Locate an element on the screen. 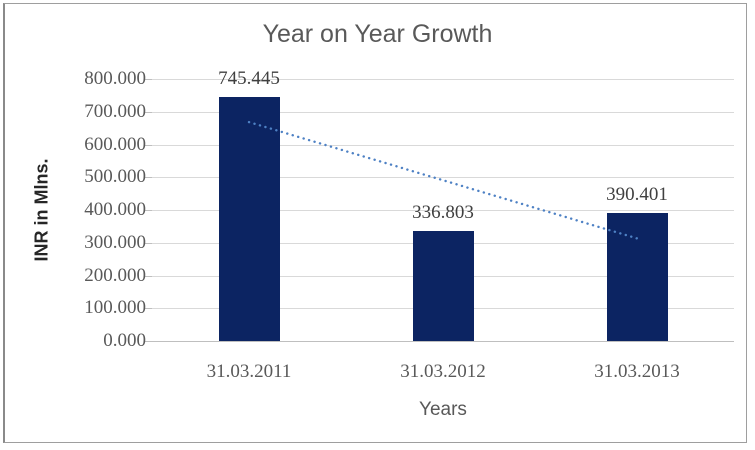 The height and width of the screenshot is (450, 755). y-tick-label: 400.000 is located at coordinates (115, 209).